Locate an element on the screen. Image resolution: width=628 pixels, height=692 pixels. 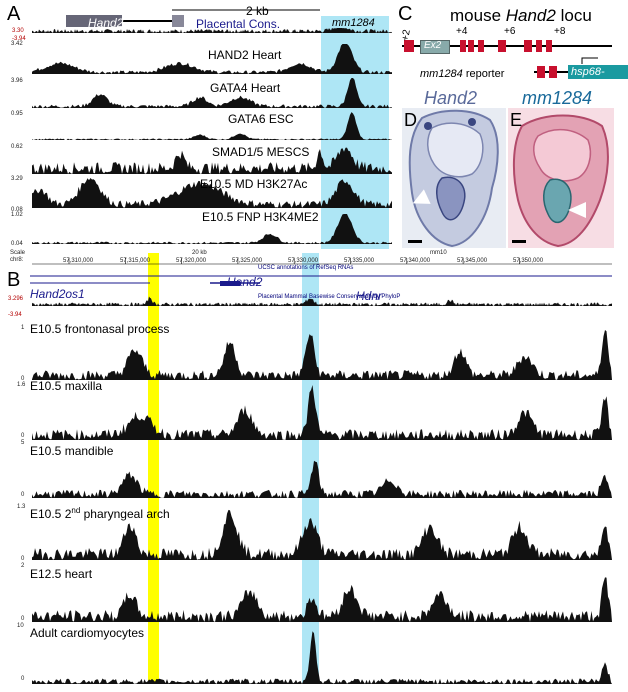
cons-max-a: 3.30 is located at coordinates (18, 31).